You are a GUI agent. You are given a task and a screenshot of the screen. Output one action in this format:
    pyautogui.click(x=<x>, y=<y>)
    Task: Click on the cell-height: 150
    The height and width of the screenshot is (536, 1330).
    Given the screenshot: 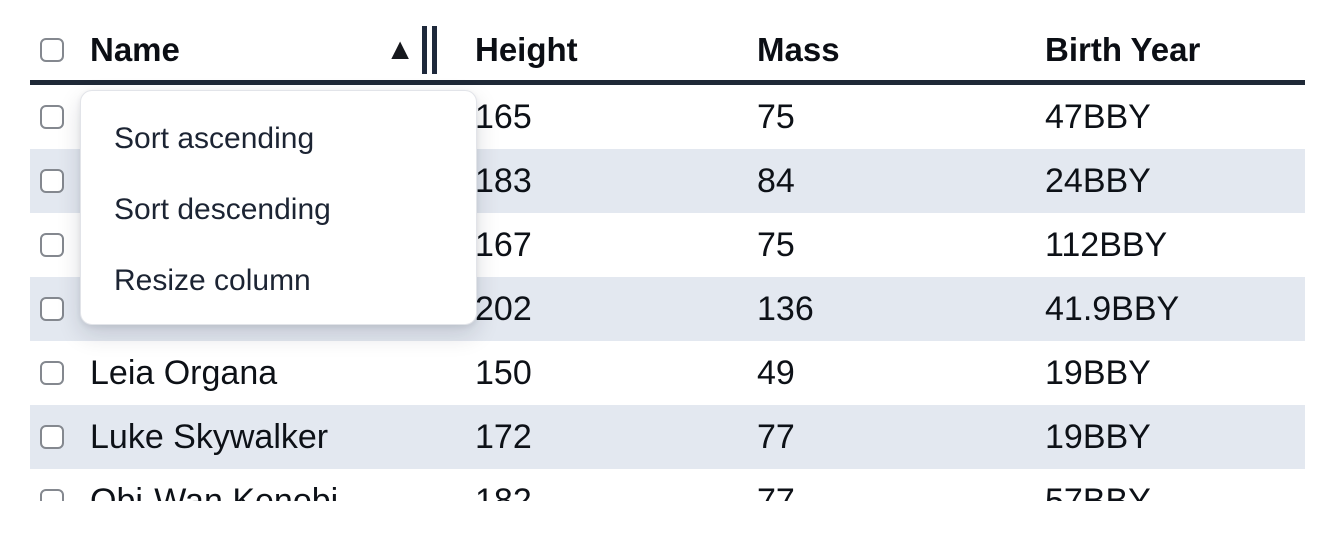 What is the action you would take?
    pyautogui.click(x=503, y=372)
    